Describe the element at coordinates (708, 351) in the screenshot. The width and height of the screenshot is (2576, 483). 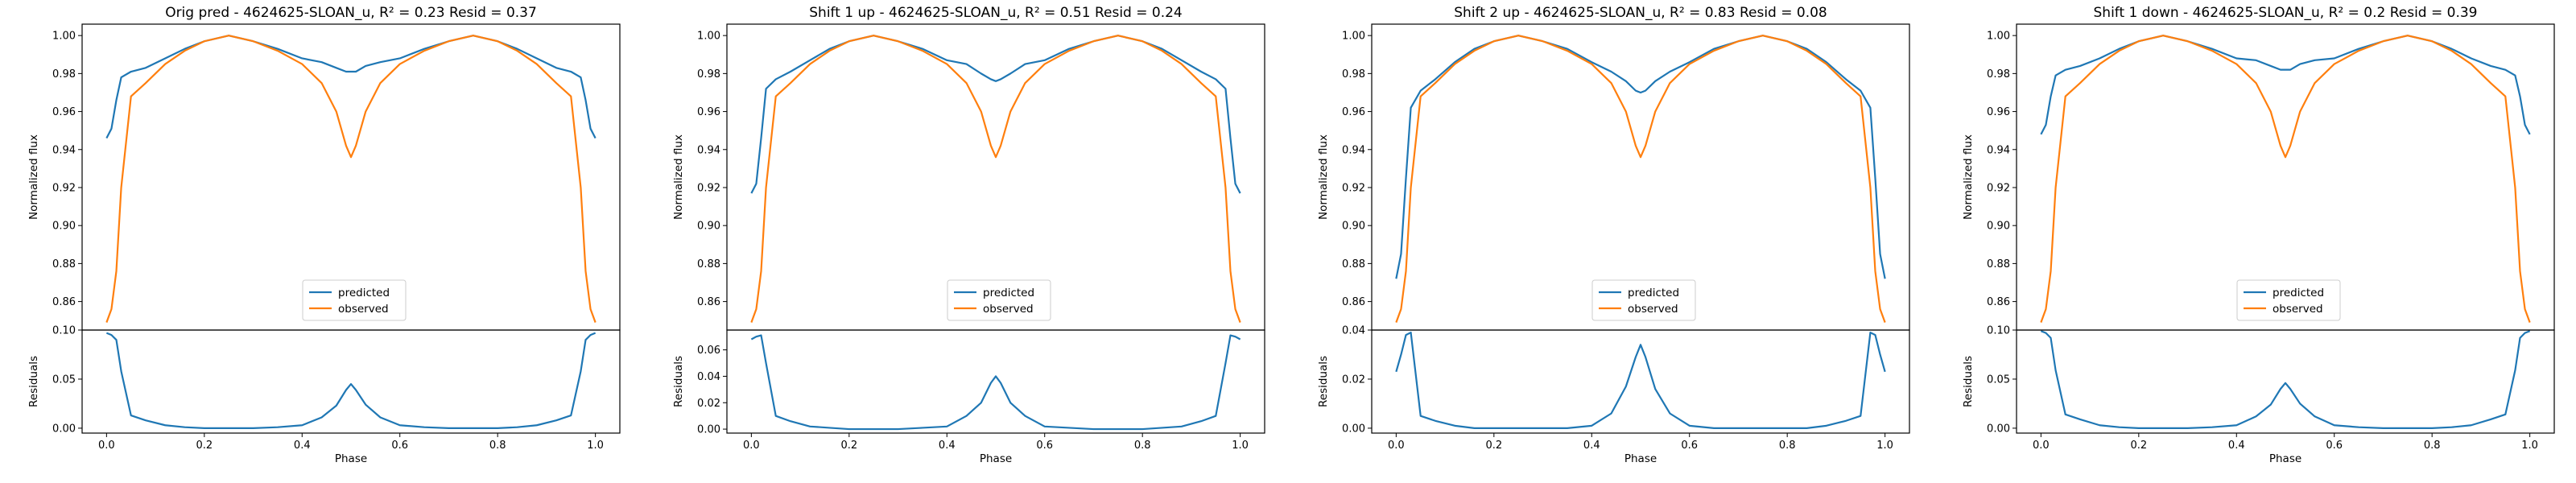
I see `residual-ytick-label: 0.06` at that location.